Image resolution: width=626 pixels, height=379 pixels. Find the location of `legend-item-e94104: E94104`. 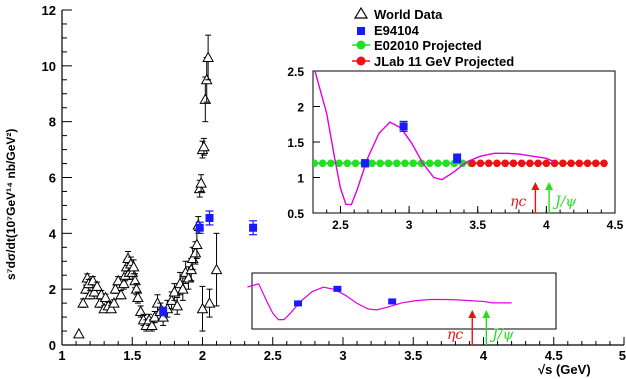

legend-item-e94104: E94104 is located at coordinates (388, 30).